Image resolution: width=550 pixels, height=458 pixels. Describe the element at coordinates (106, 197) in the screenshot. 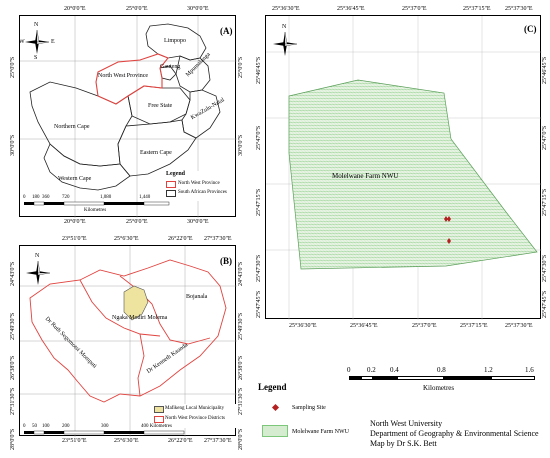

I see `scale-a-tick-4: 1,080` at that location.